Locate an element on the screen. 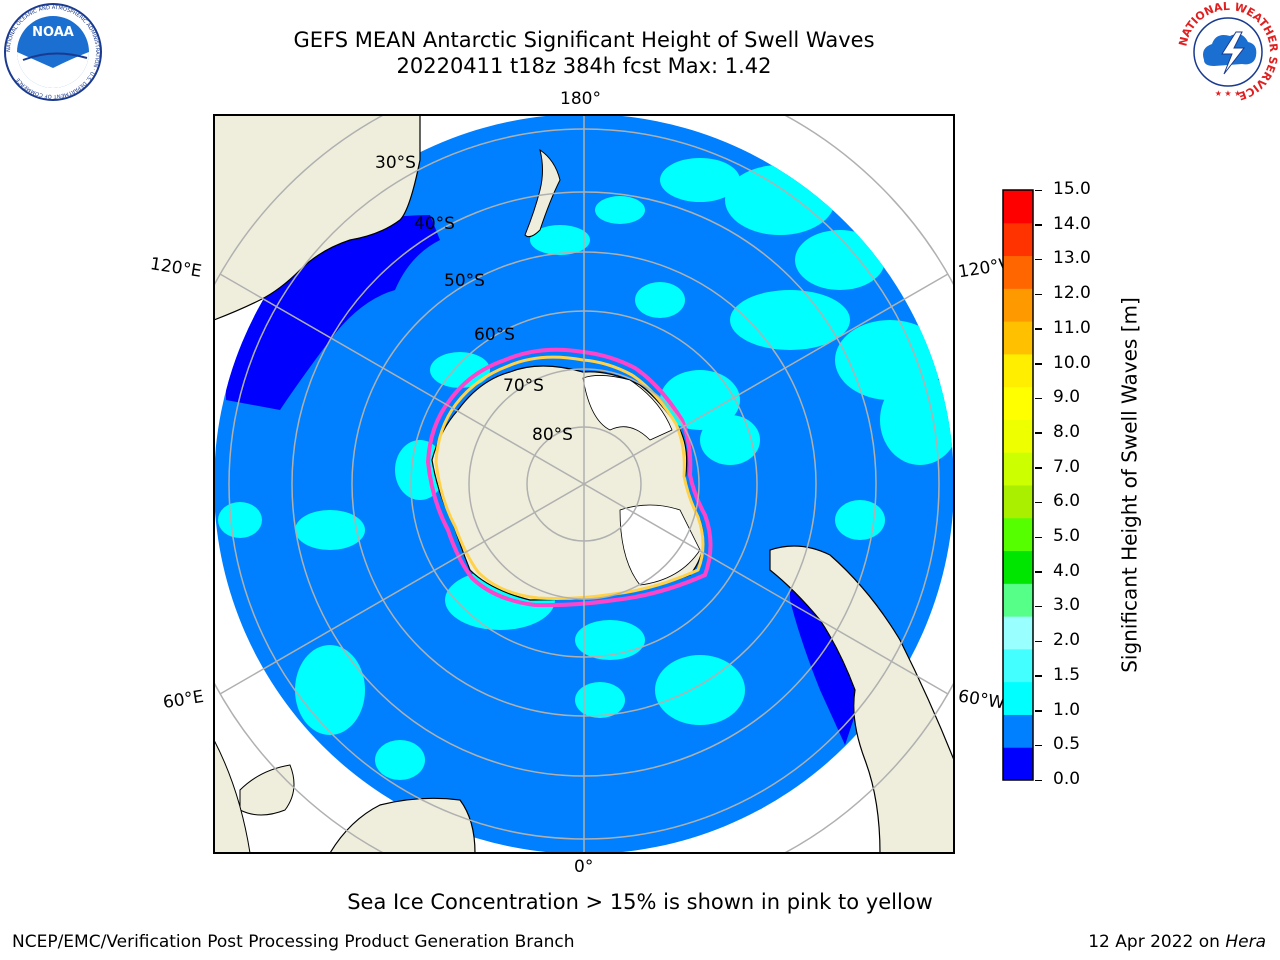 Image resolution: width=1280 pixels, height=960 pixels. lat-label-40s: 40°S is located at coordinates (434, 224).